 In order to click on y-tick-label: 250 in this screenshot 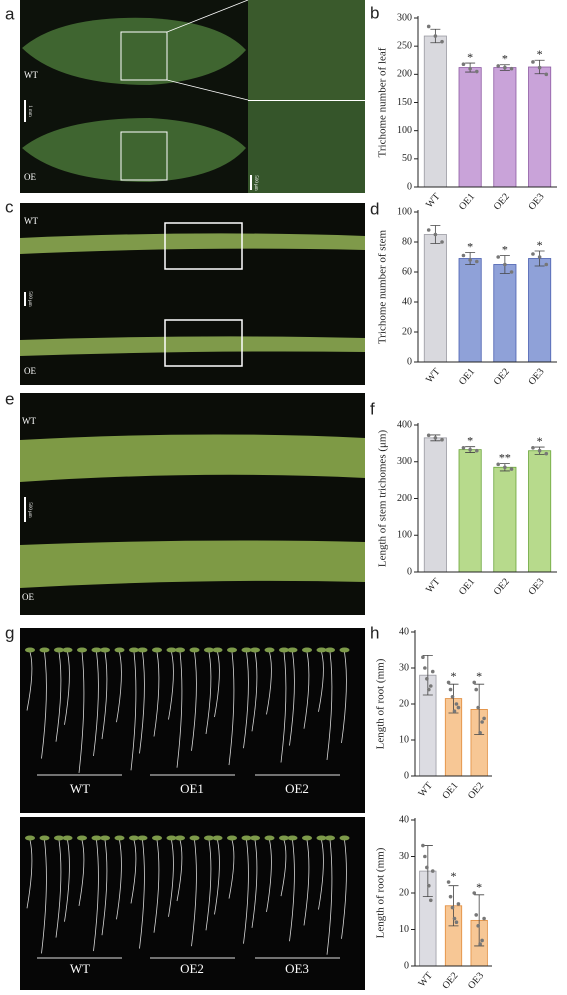, I will do `click(404, 45)`.